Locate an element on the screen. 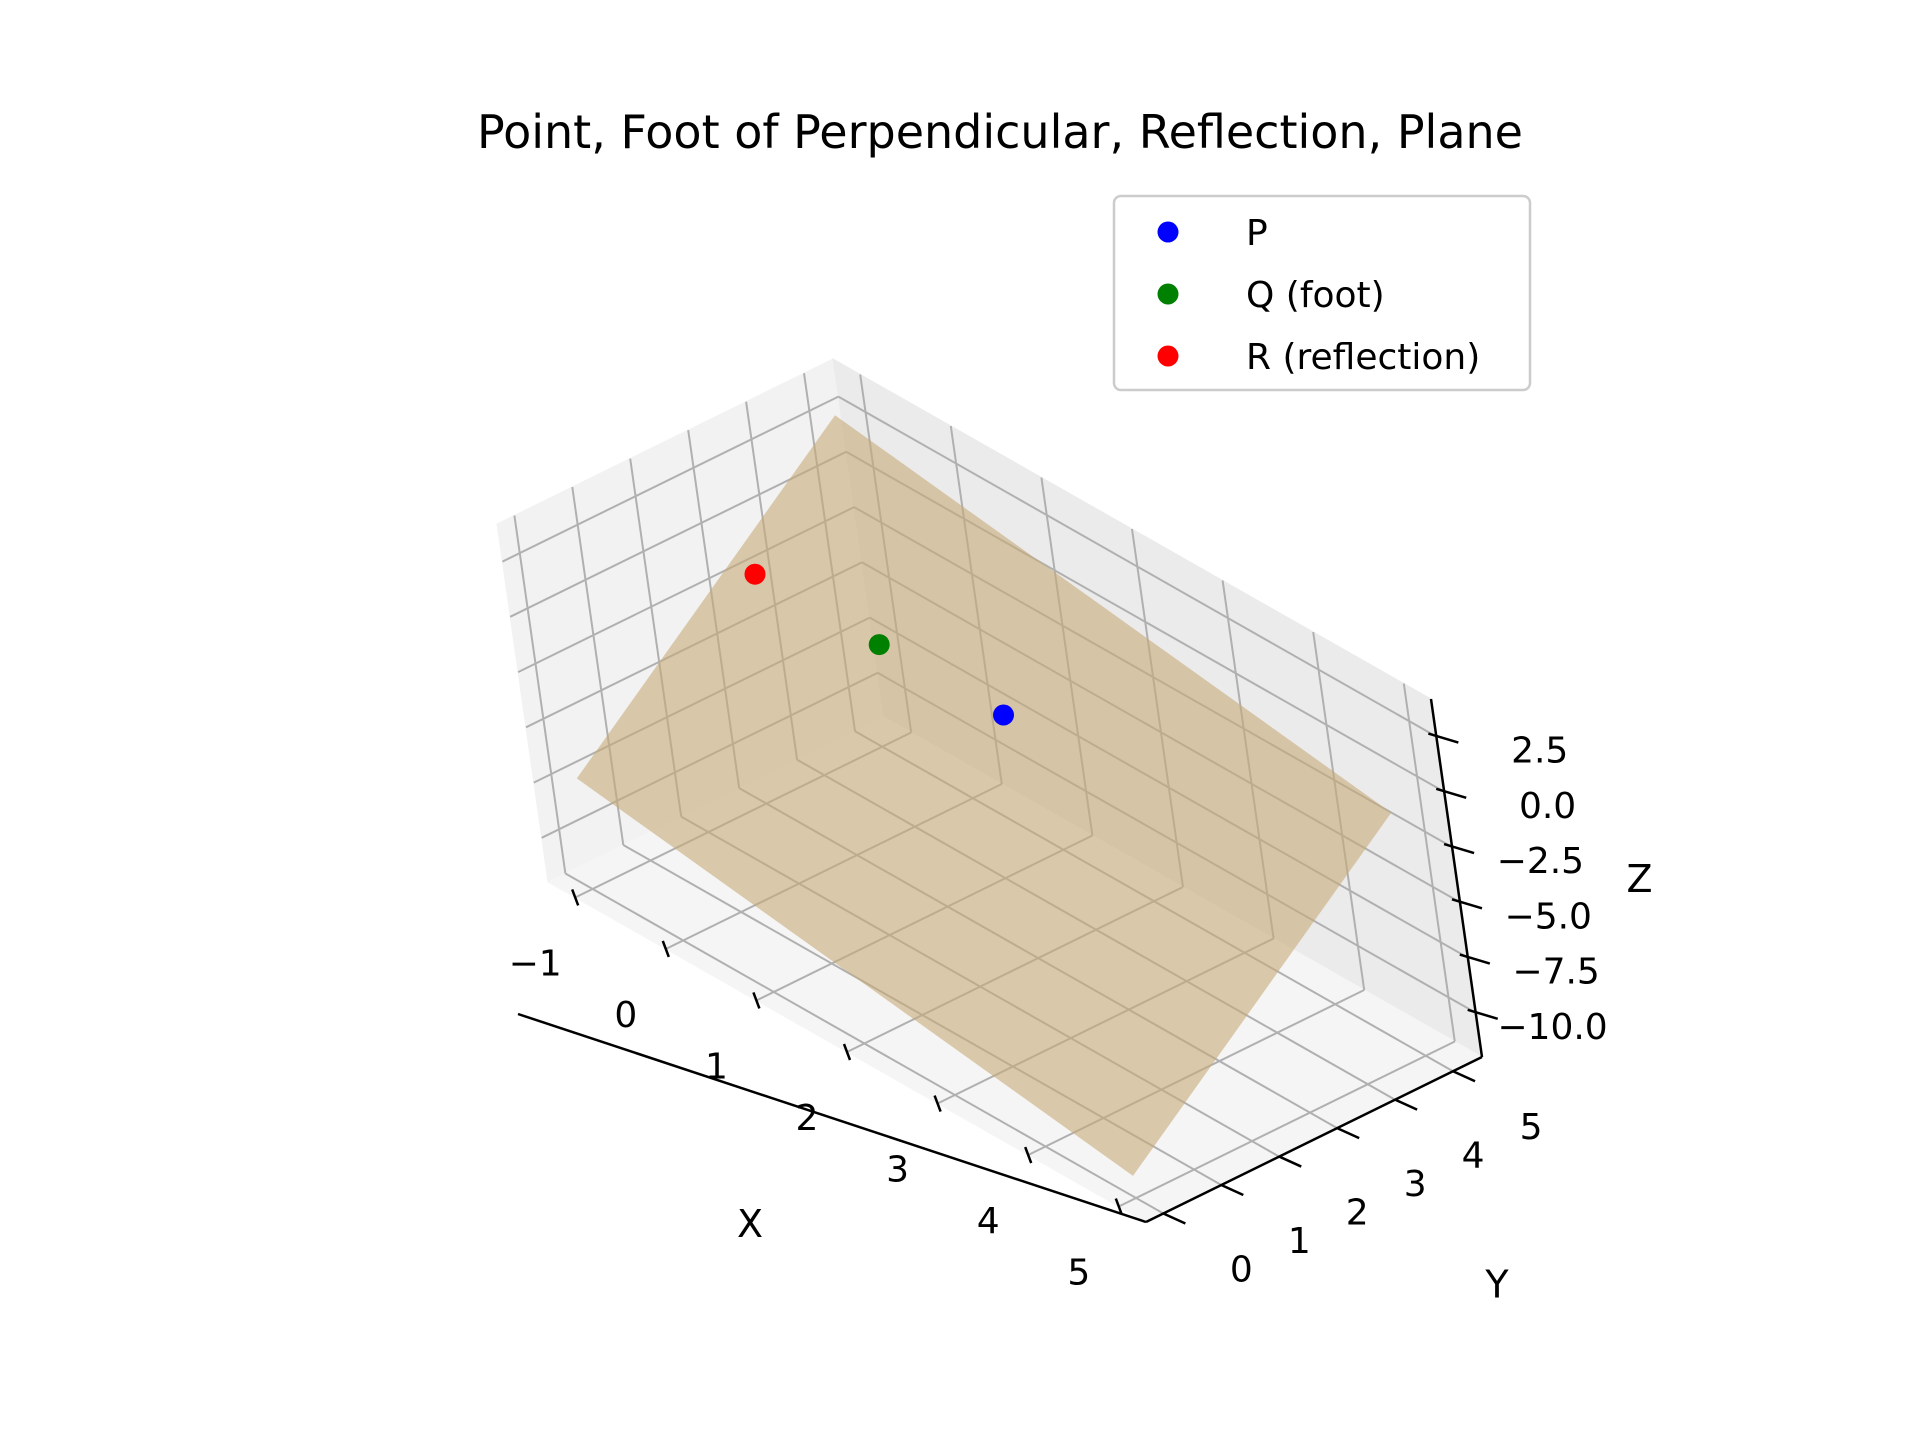 The width and height of the screenshot is (1920, 1440). legend: P Q (foot) R (reflection) is located at coordinates (1322, 293).